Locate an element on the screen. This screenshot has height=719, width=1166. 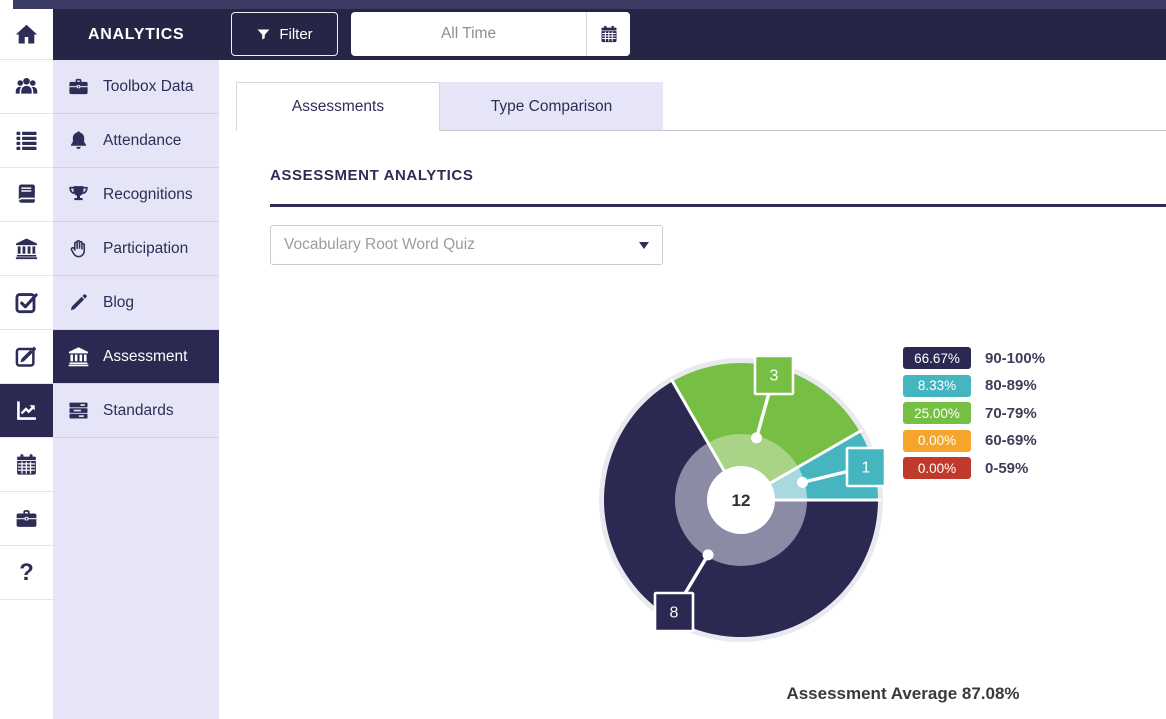
sidebar-item-label: Assessment is located at coordinates (145, 356).